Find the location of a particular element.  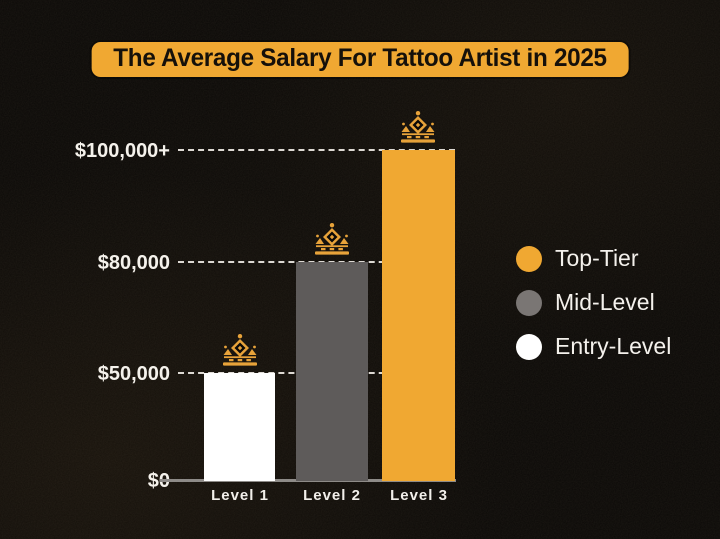

legend-label: Top-Tier is located at coordinates (597, 258).